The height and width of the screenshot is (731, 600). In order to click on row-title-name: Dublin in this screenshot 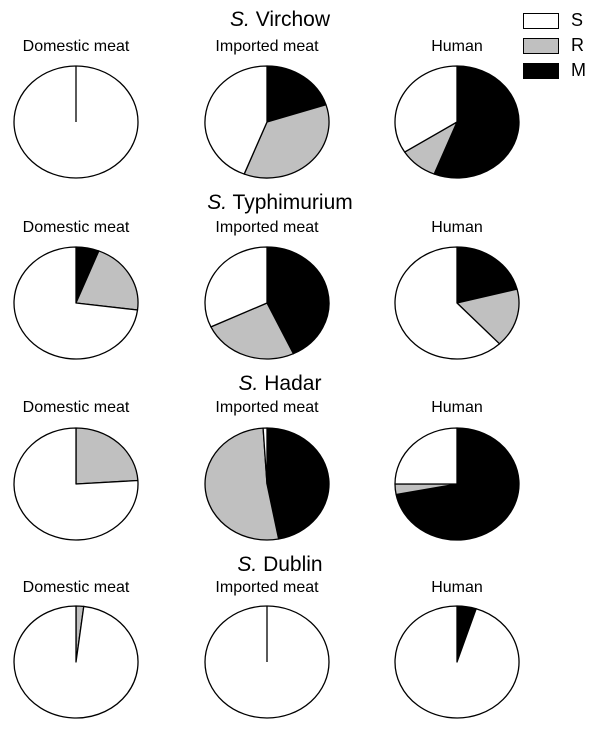, I will do `click(293, 564)`.